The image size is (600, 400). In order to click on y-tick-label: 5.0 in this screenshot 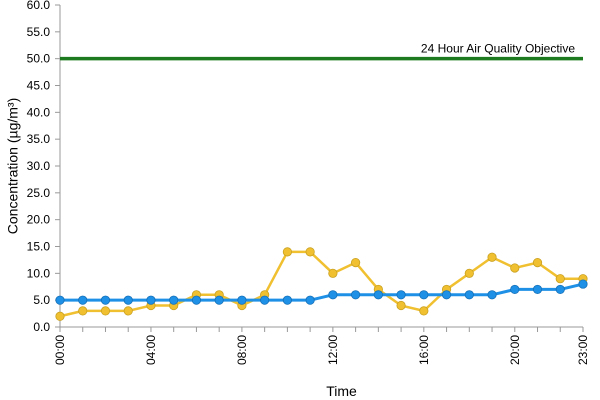, I will do `click(41, 300)`.